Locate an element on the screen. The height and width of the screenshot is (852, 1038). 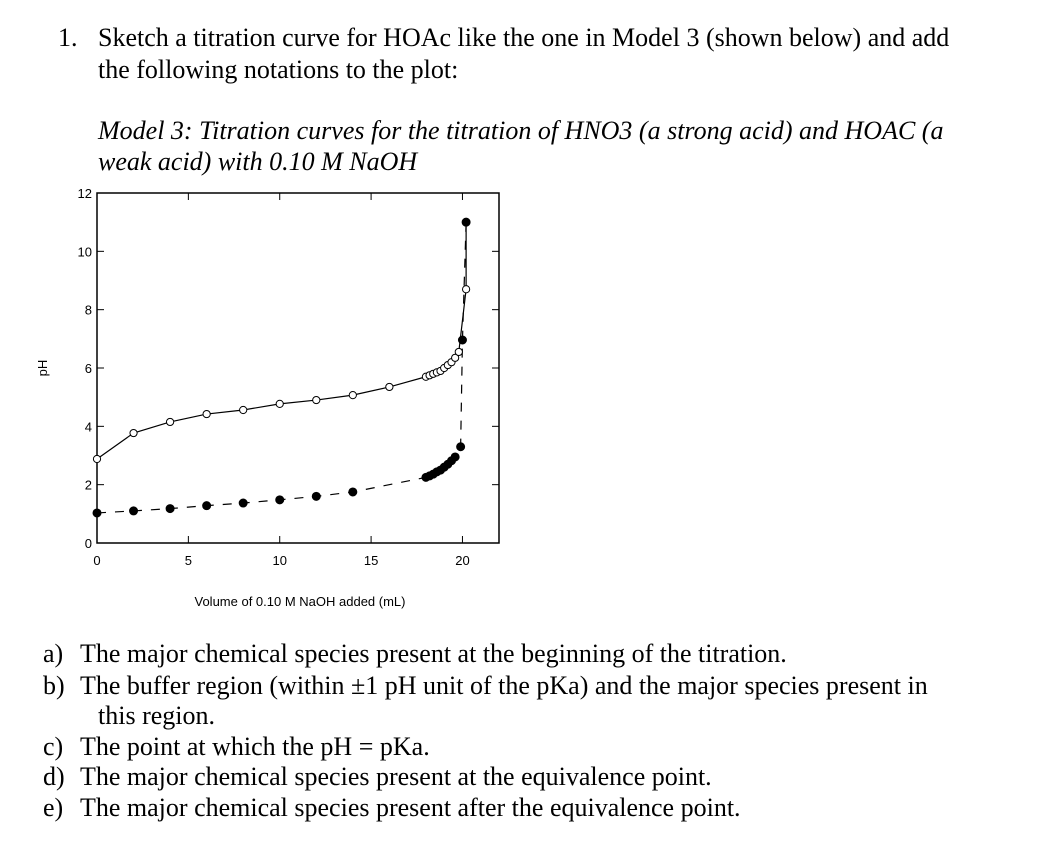
question-text: the following notations to the plot: is located at coordinates (278, 69).